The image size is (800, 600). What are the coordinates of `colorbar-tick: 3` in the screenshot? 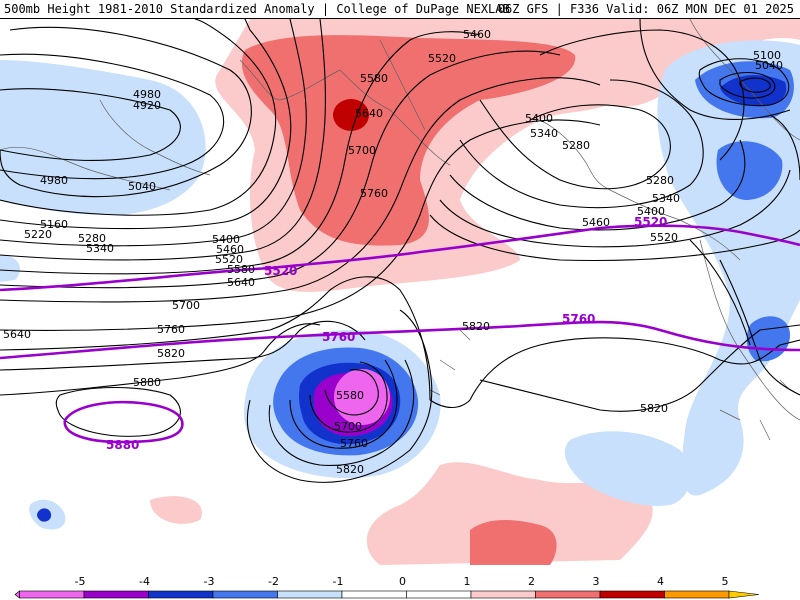 It's located at (596, 581).